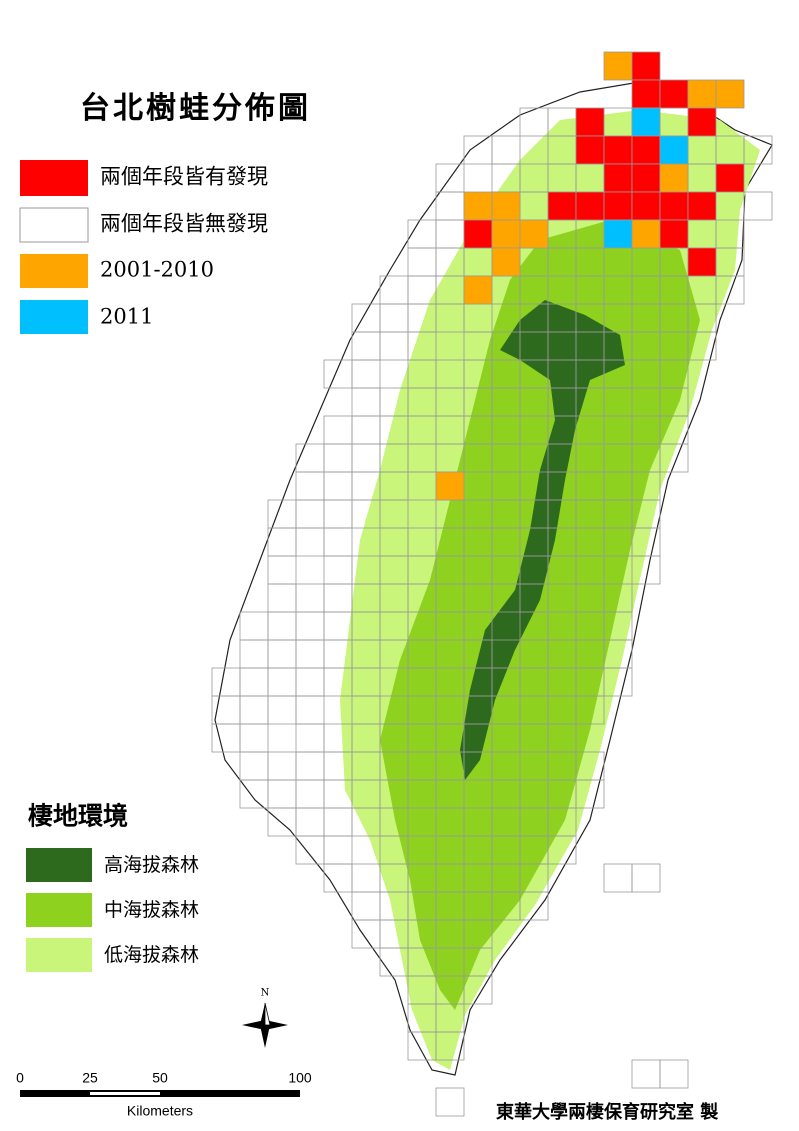 The width and height of the screenshot is (799, 1131). What do you see at coordinates (20, 1078) in the screenshot?
I see `scale-label: 0` at bounding box center [20, 1078].